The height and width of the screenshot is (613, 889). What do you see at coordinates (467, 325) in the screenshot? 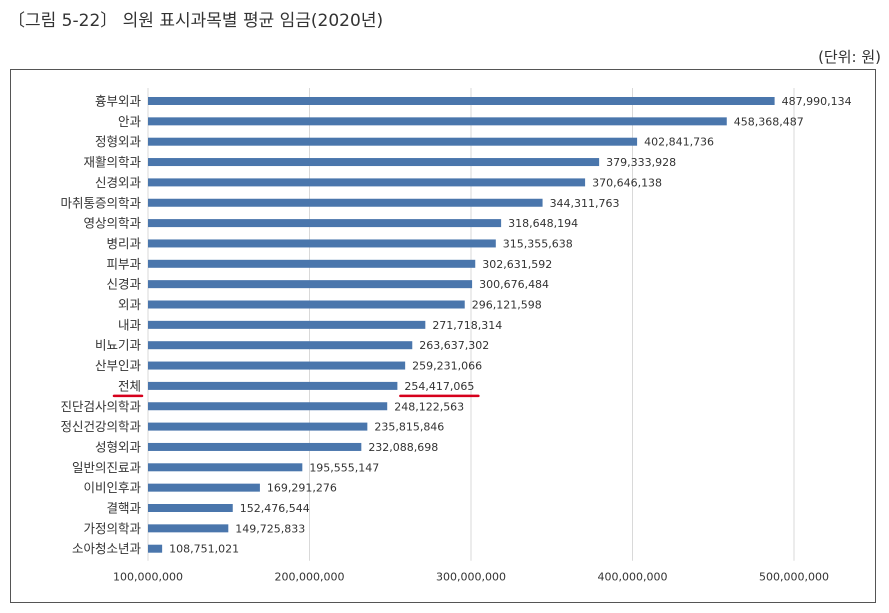
I see `value-label: 271,718,314` at bounding box center [467, 325].